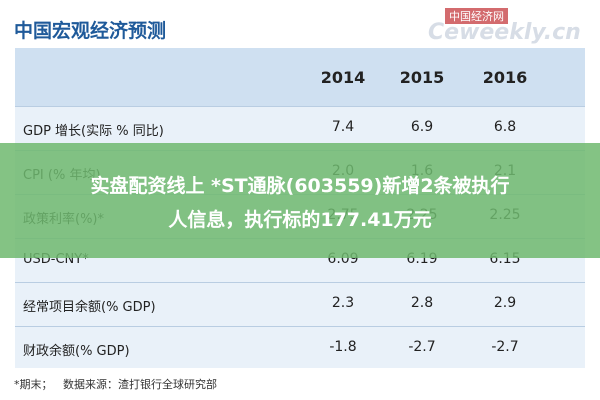  I want to click on cell: -1.8, so click(343, 347).